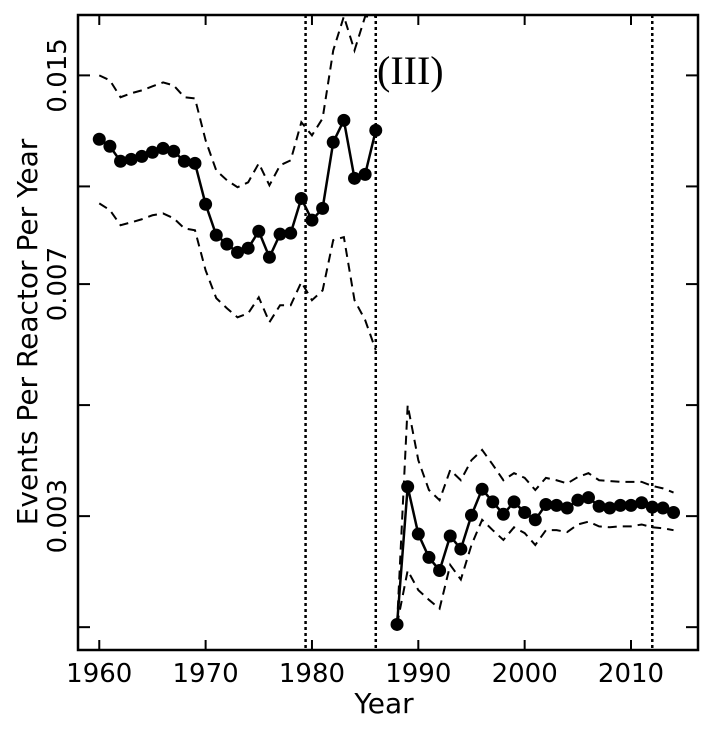  I want to click on x-tick-label: 2000, so click(525, 674).